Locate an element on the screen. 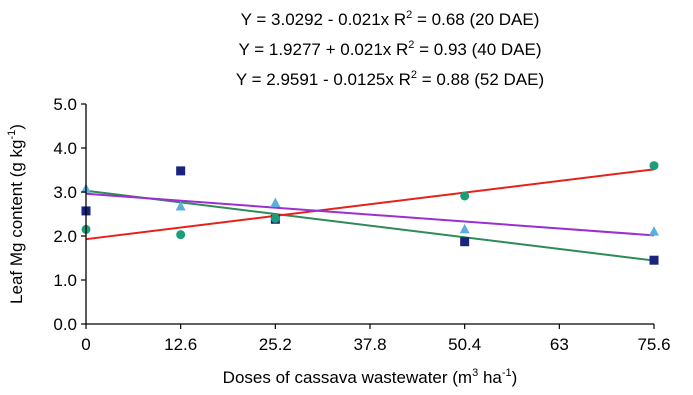 The image size is (693, 395). equation-3: Y = 2.9591 - 0.0125x R2 = 0.88 (52 DAE) is located at coordinates (390, 79).